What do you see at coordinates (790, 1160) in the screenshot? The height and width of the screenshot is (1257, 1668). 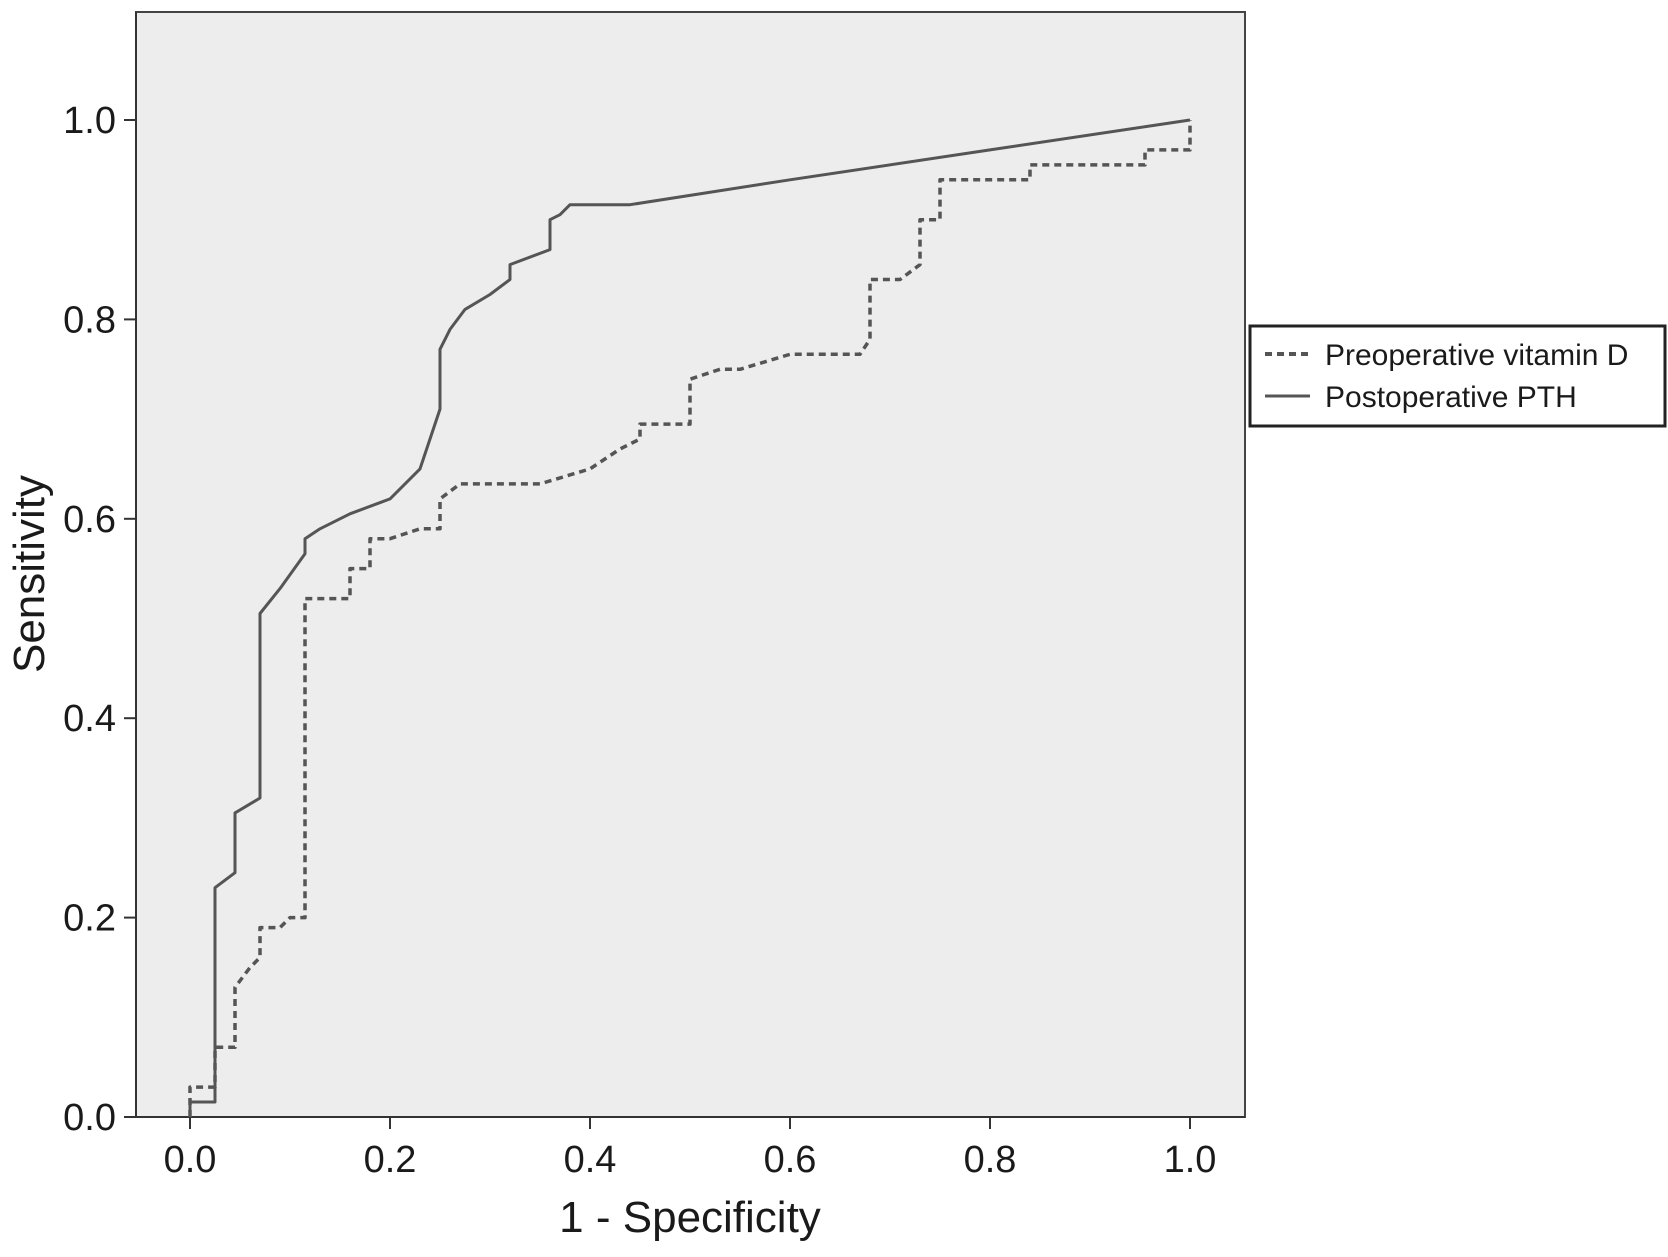 I see `x-tick-label: 0.6` at bounding box center [790, 1160].